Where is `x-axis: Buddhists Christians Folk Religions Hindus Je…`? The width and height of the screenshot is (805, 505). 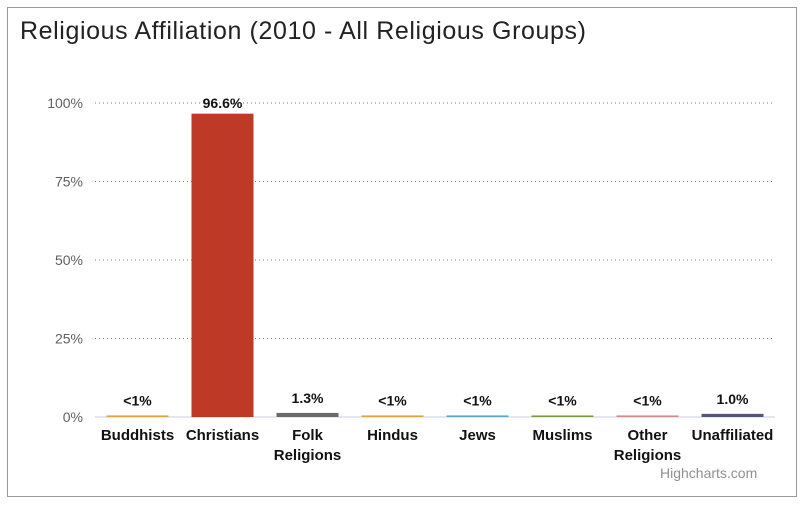 x-axis: Buddhists Christians Folk Religions Hindus Je… is located at coordinates (437, 445).